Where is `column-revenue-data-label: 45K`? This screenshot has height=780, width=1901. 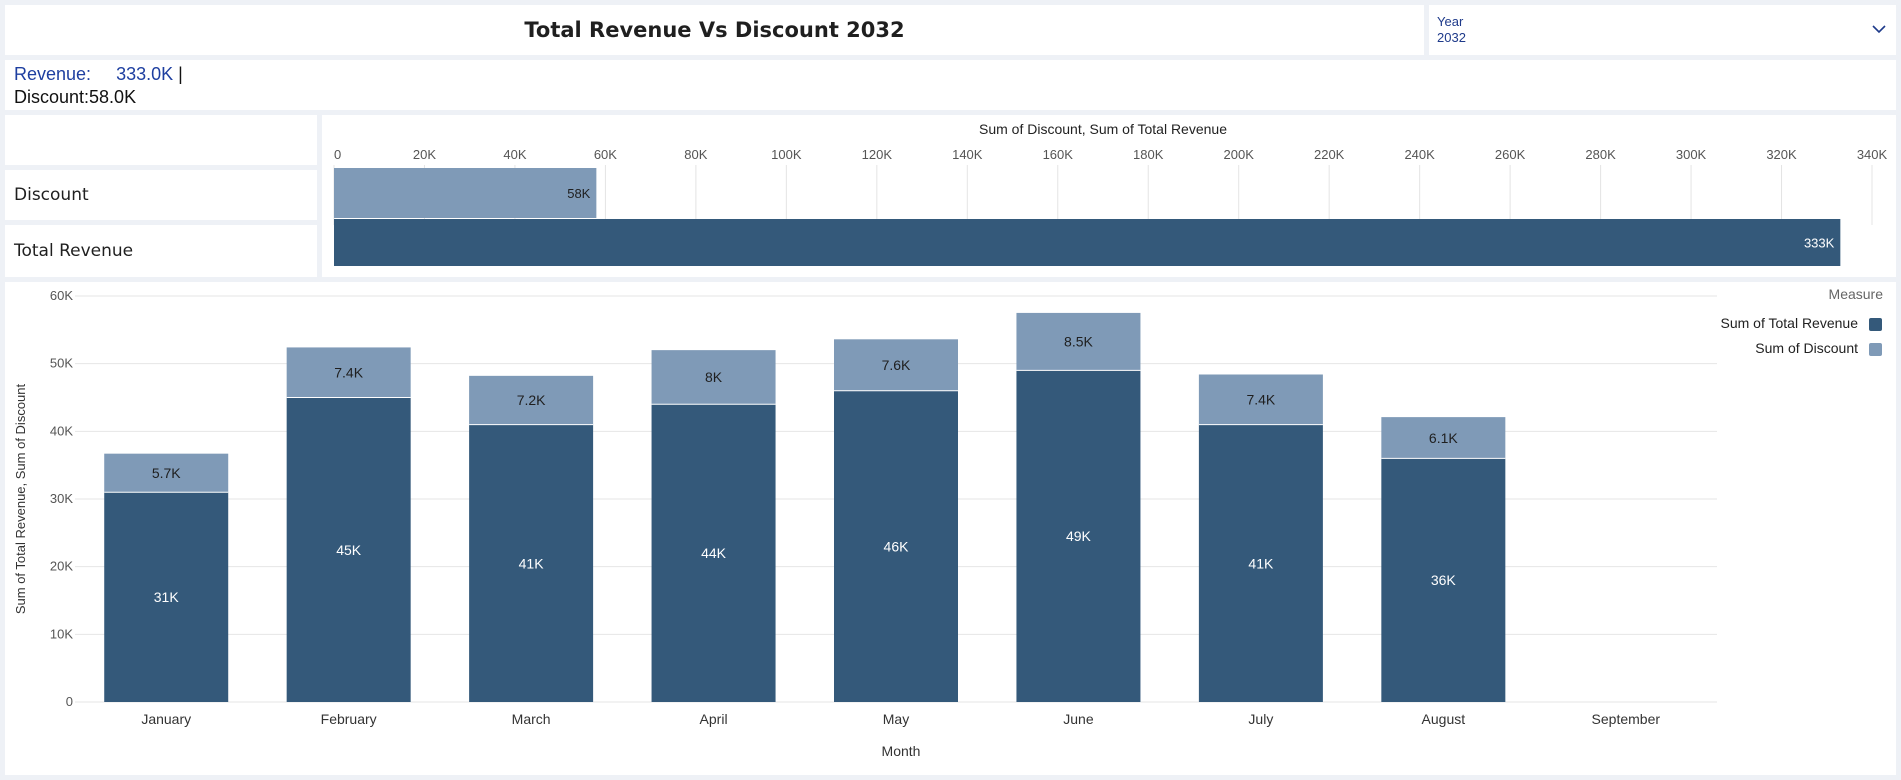
column-revenue-data-label: 45K is located at coordinates (349, 550).